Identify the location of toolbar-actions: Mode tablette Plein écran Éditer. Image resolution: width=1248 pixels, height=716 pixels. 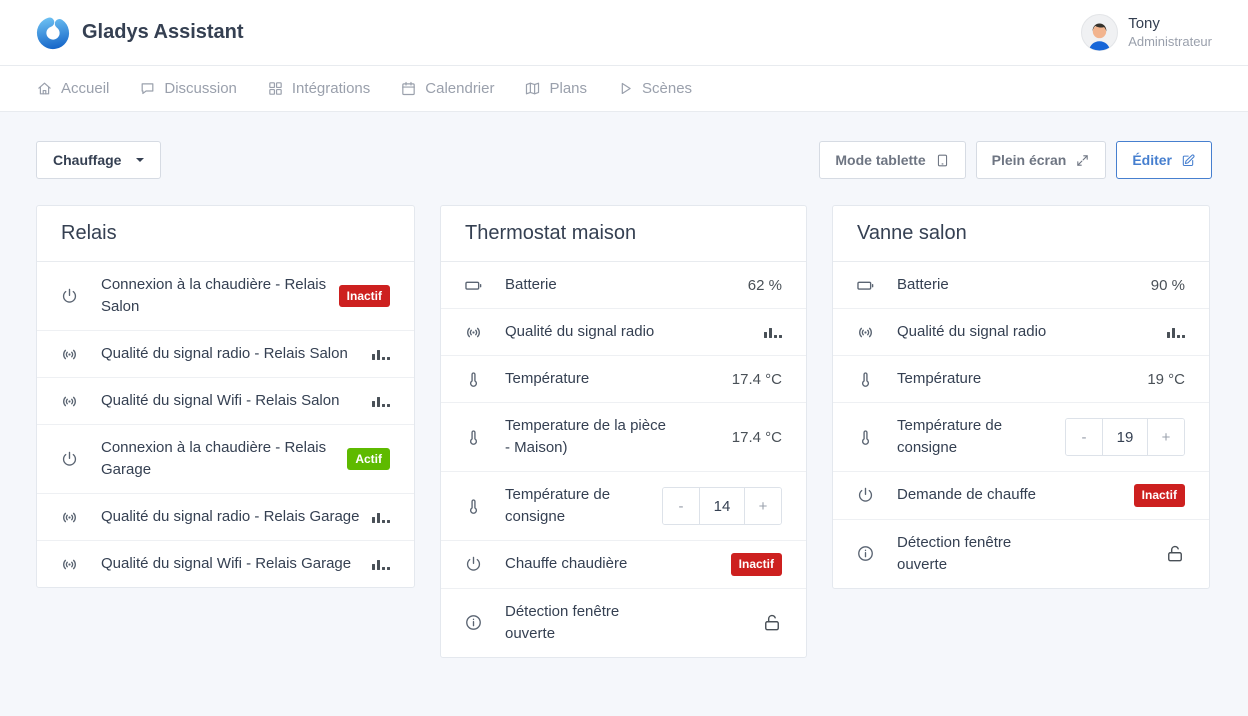
(1015, 160).